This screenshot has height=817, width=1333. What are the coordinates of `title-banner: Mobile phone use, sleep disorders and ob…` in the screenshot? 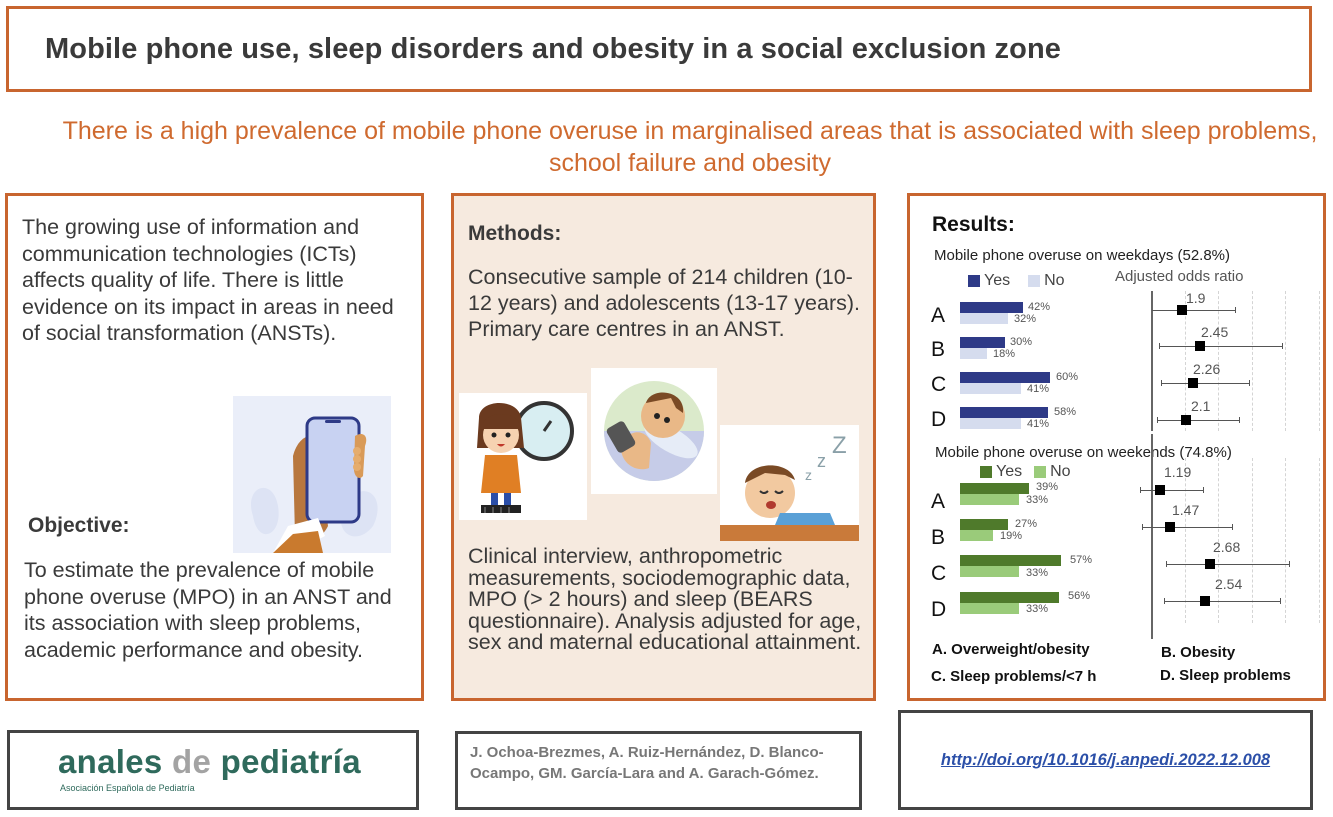 It's located at (659, 49).